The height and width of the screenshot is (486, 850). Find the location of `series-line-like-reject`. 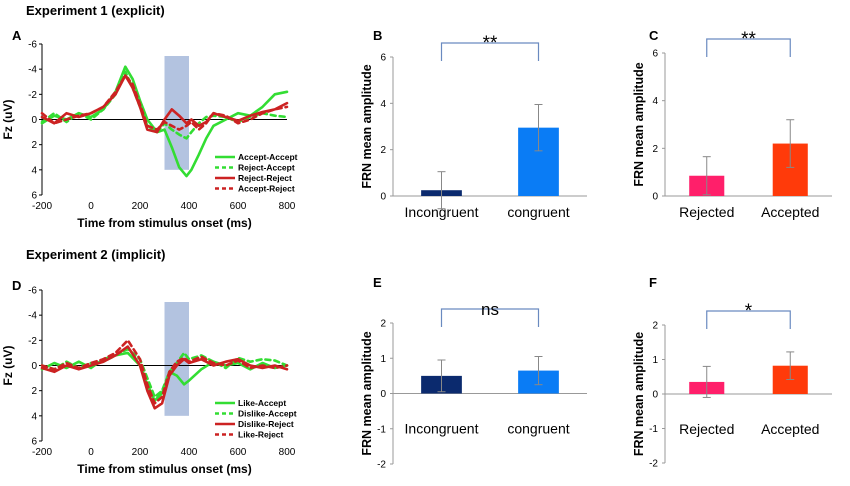

series-line-like-reject is located at coordinates (164, 371).